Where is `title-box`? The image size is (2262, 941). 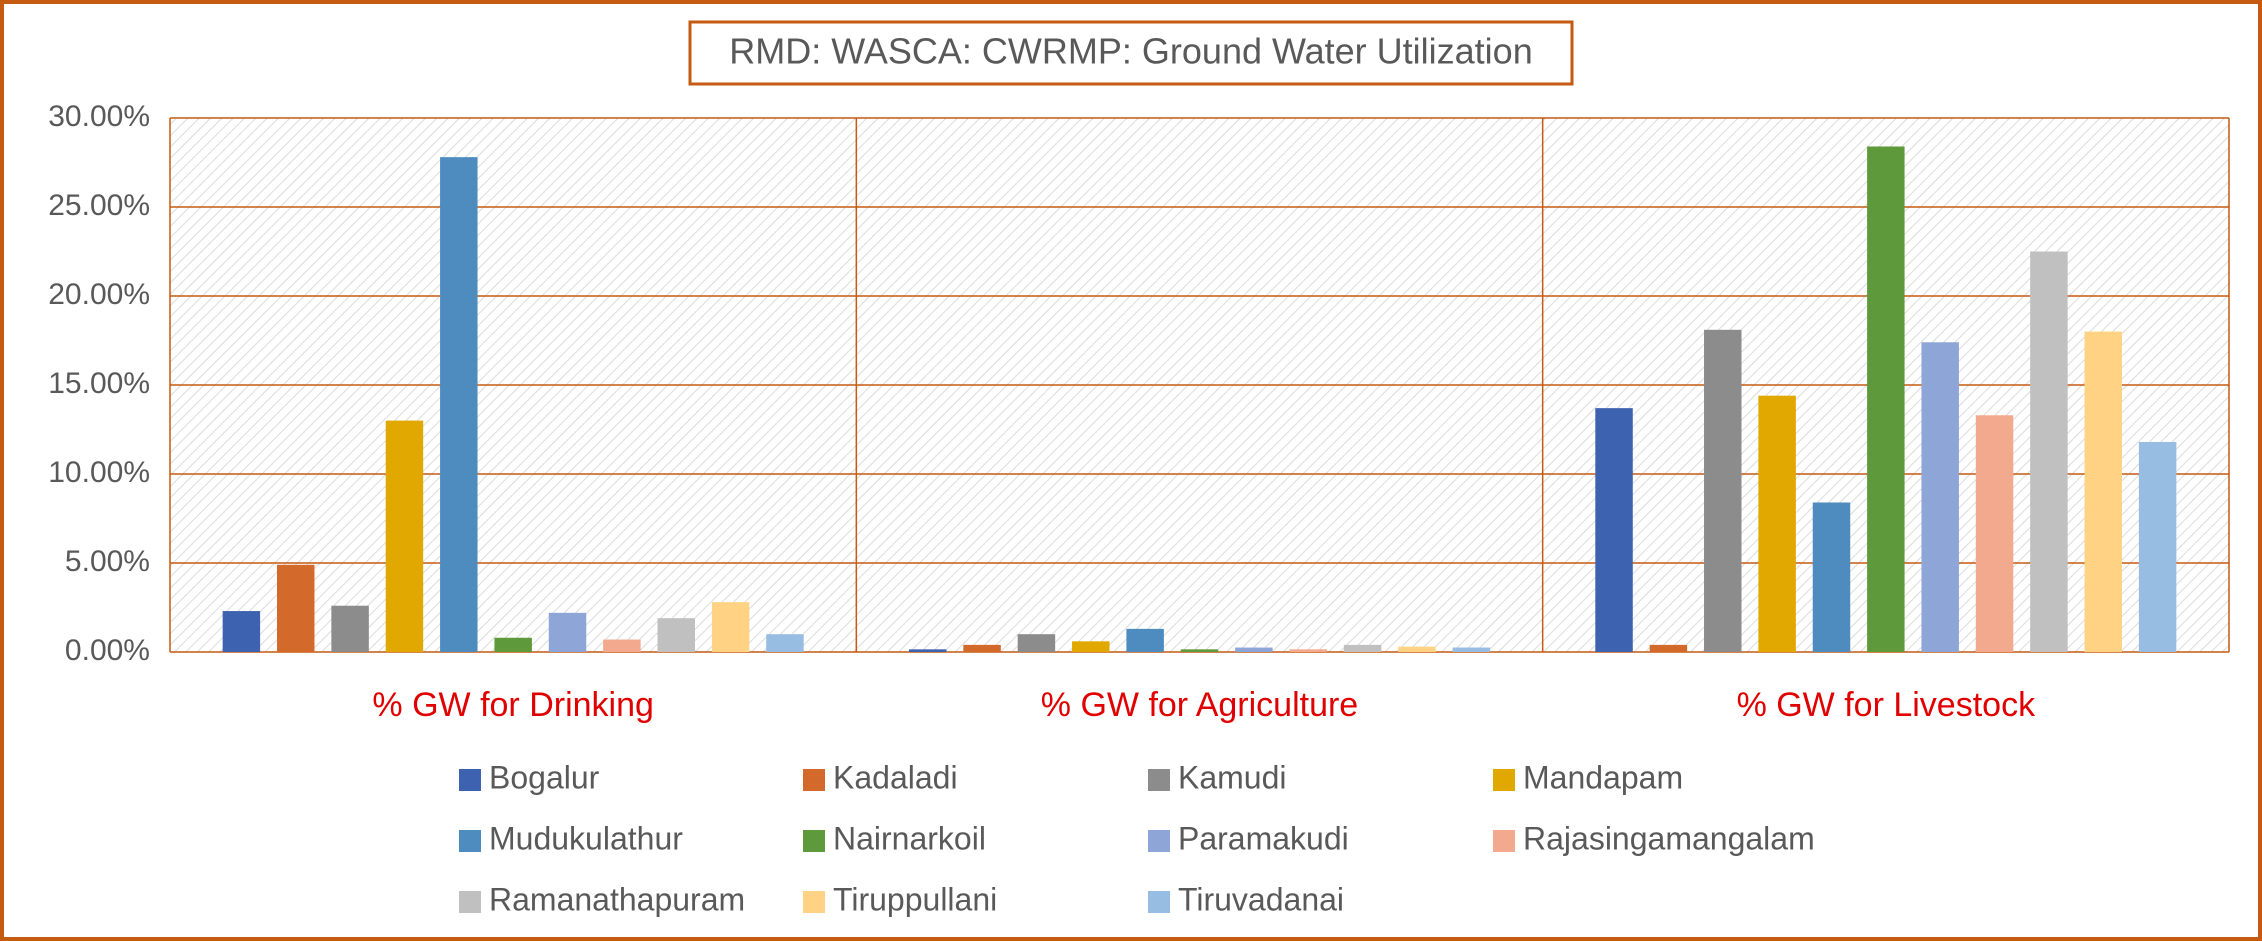 title-box is located at coordinates (1131, 53).